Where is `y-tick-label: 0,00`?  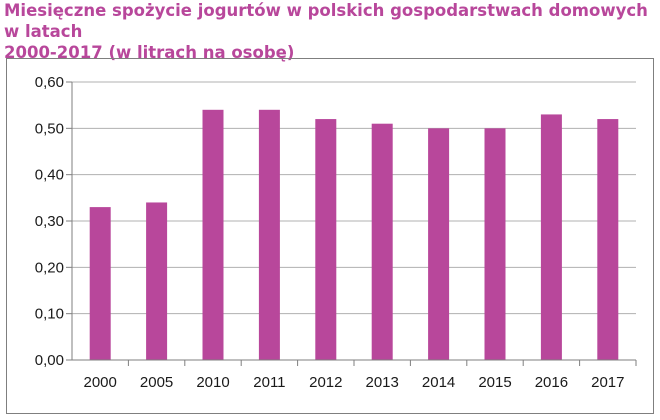
y-tick-label: 0,00 is located at coordinates (49, 360).